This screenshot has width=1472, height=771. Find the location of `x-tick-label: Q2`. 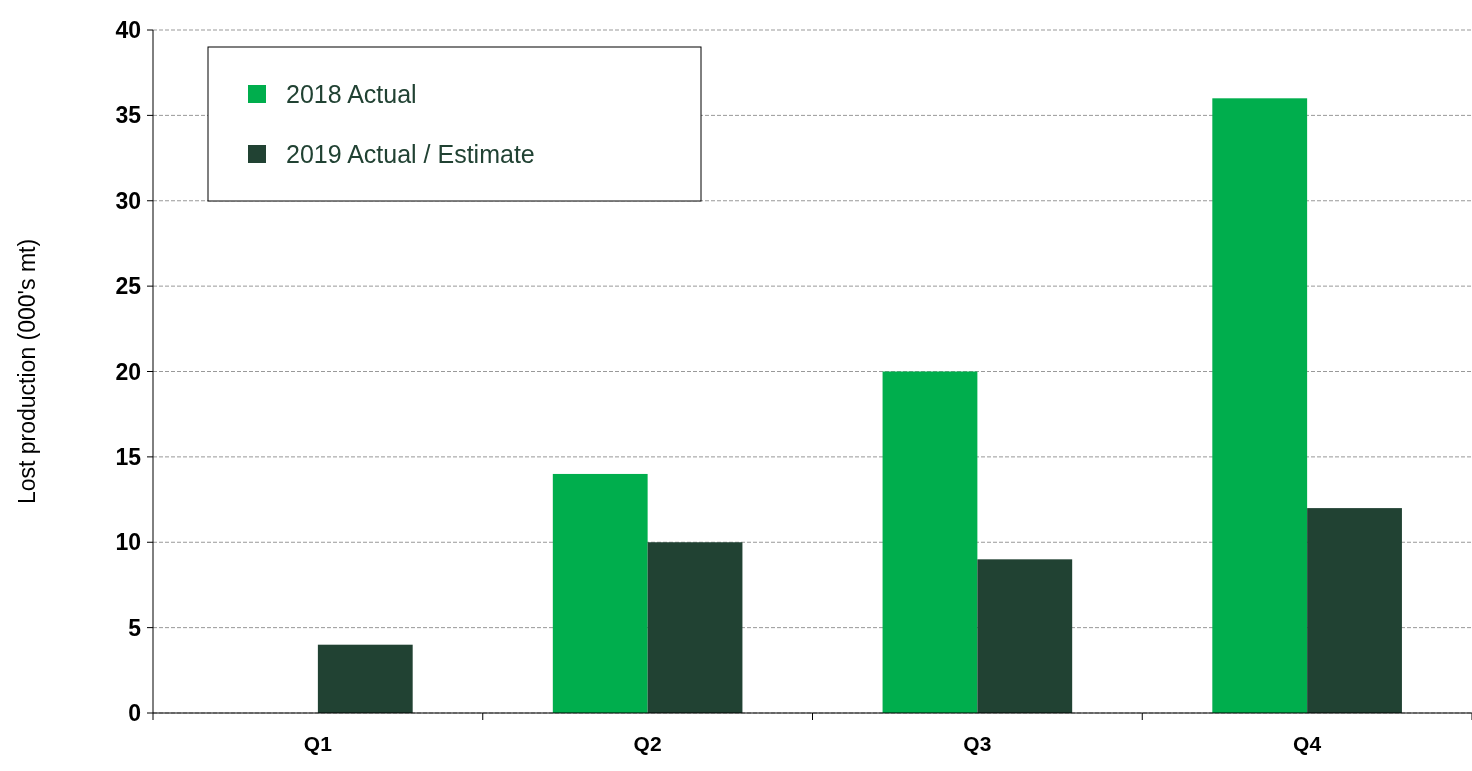

x-tick-label: Q2 is located at coordinates (647, 743).